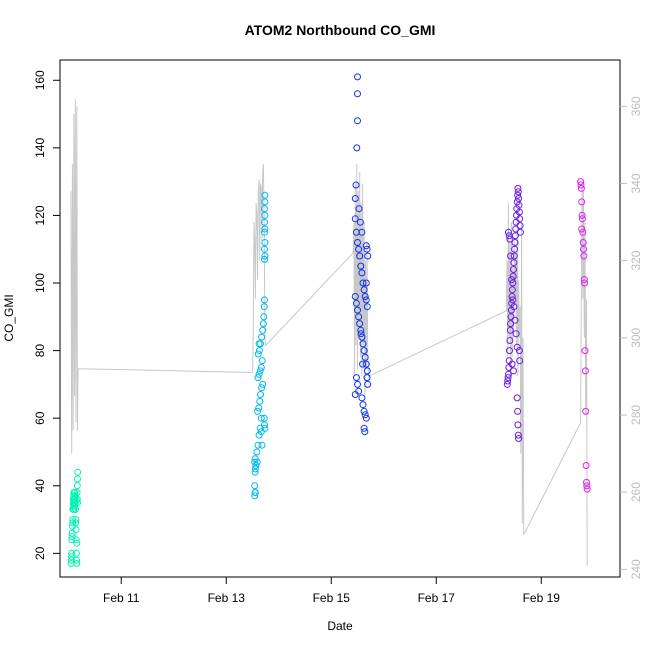 Image resolution: width=650 pixels, height=650 pixels. Describe the element at coordinates (636, 183) in the screenshot. I see `y2-tick-label: 340` at that location.